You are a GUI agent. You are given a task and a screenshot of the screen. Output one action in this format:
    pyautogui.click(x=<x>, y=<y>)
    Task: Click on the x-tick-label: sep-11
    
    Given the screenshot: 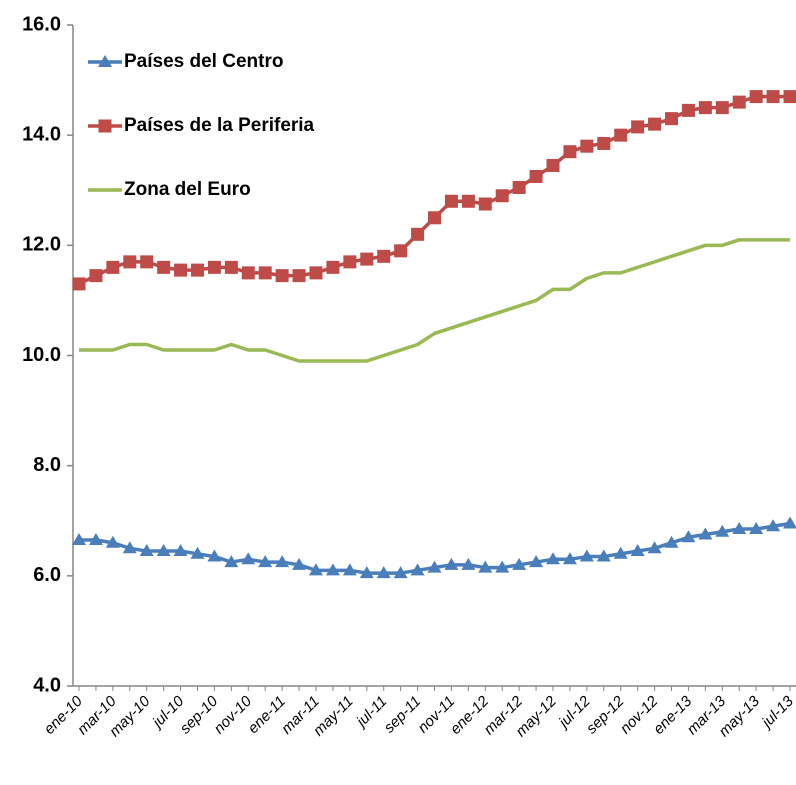 What is the action you would take?
    pyautogui.click(x=403, y=715)
    